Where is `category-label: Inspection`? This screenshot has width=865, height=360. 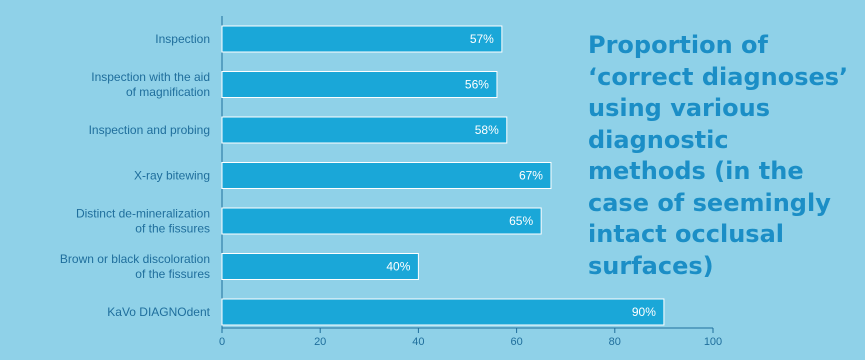 category-label: Inspection is located at coordinates (182, 39).